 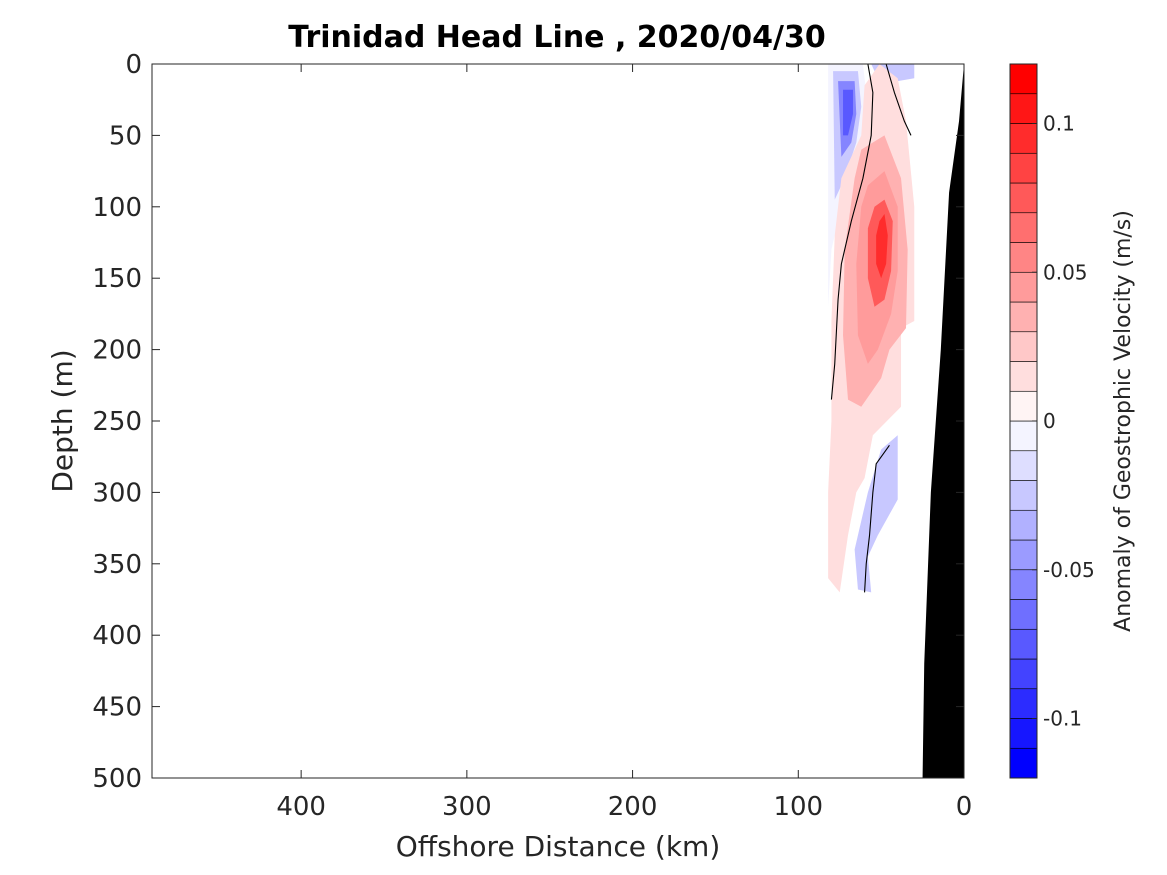 What do you see at coordinates (117, 422) in the screenshot?
I see `y-tick-label: 250` at bounding box center [117, 422].